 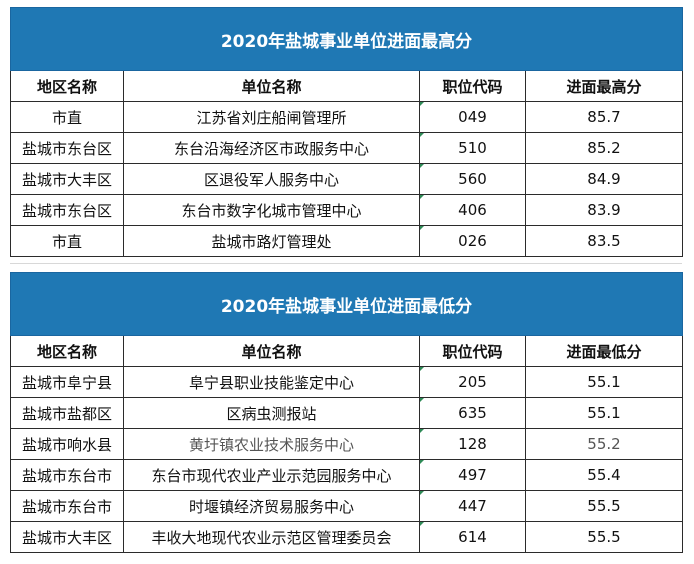 I want to click on table-title: 2020年盐城事业单位进面最低分, so click(x=346, y=304).